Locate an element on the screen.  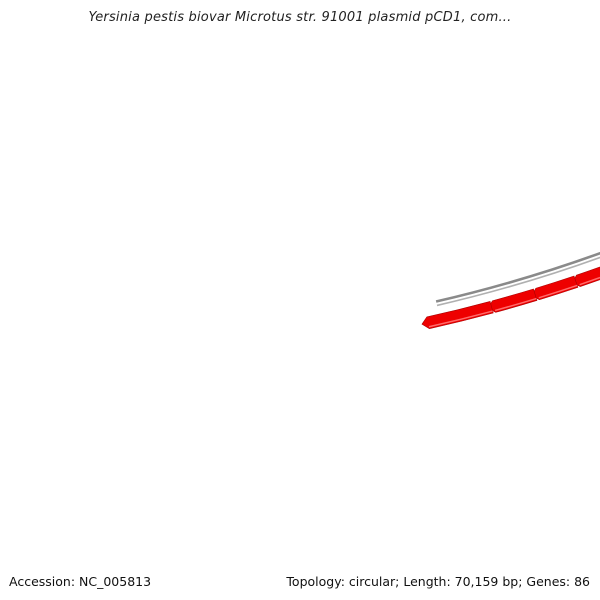
gene-arrow-partial is located at coordinates (457, 315).